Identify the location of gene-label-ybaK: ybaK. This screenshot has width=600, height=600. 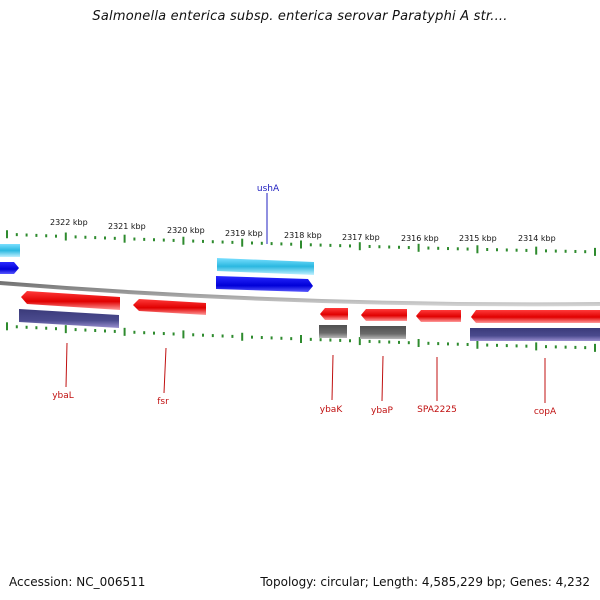
(332, 410).